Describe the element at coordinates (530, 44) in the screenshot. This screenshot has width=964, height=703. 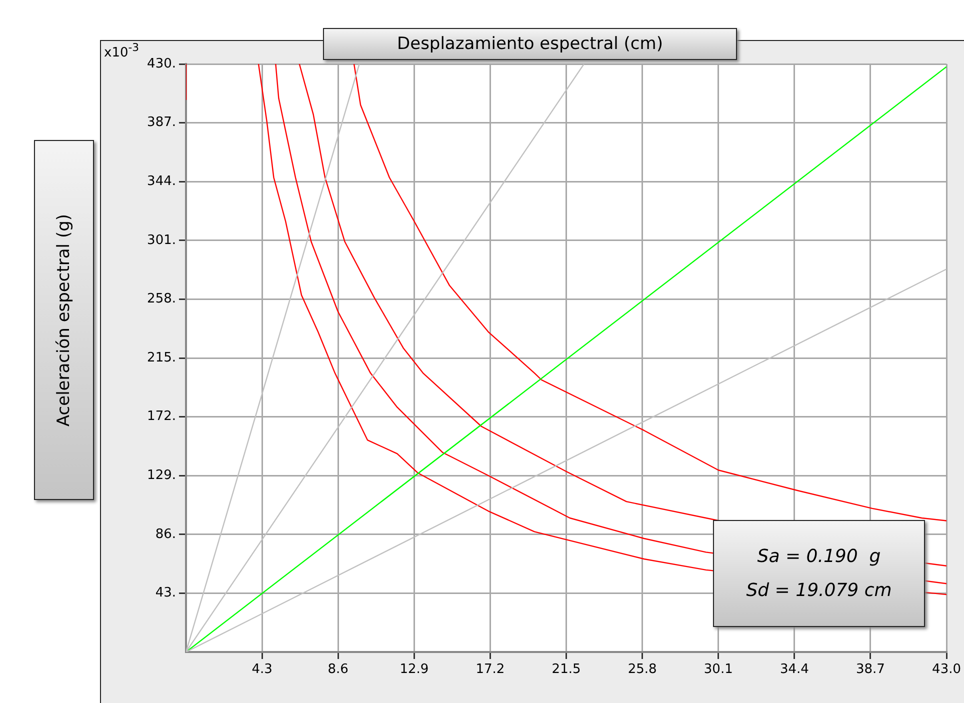
I see `label-panel: Desplazamiento espectral (cm)` at that location.